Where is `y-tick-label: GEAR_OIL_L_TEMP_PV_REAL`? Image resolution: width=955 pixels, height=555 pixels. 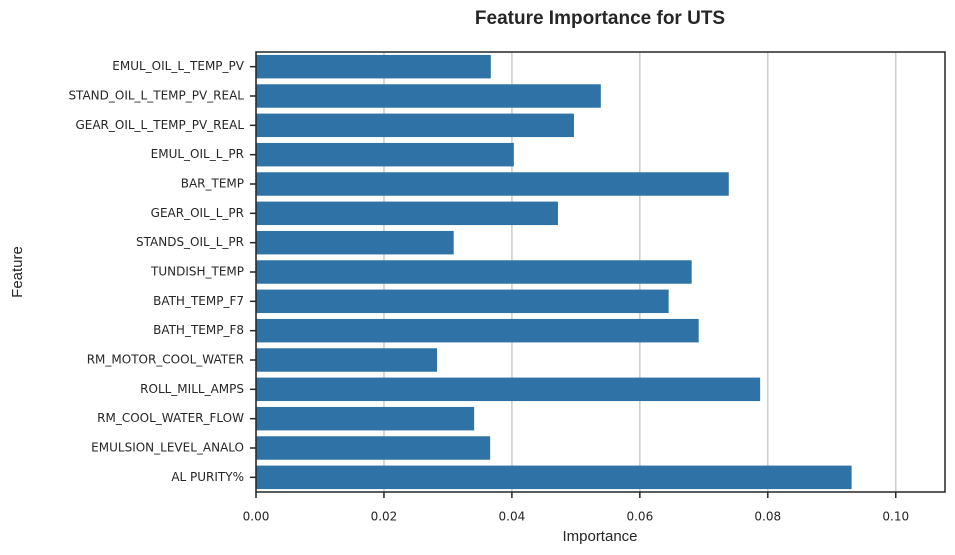
y-tick-label: GEAR_OIL_L_TEMP_PV_REAL is located at coordinates (159, 125).